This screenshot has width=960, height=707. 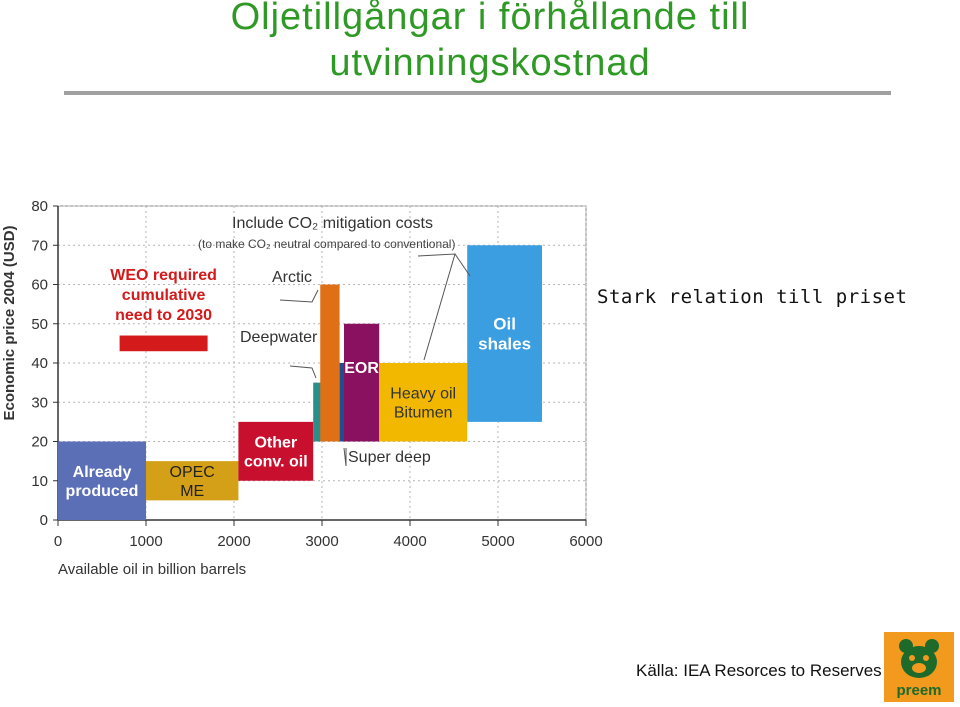 What do you see at coordinates (102, 491) in the screenshot?
I see `bar-label-already_produced: produced` at bounding box center [102, 491].